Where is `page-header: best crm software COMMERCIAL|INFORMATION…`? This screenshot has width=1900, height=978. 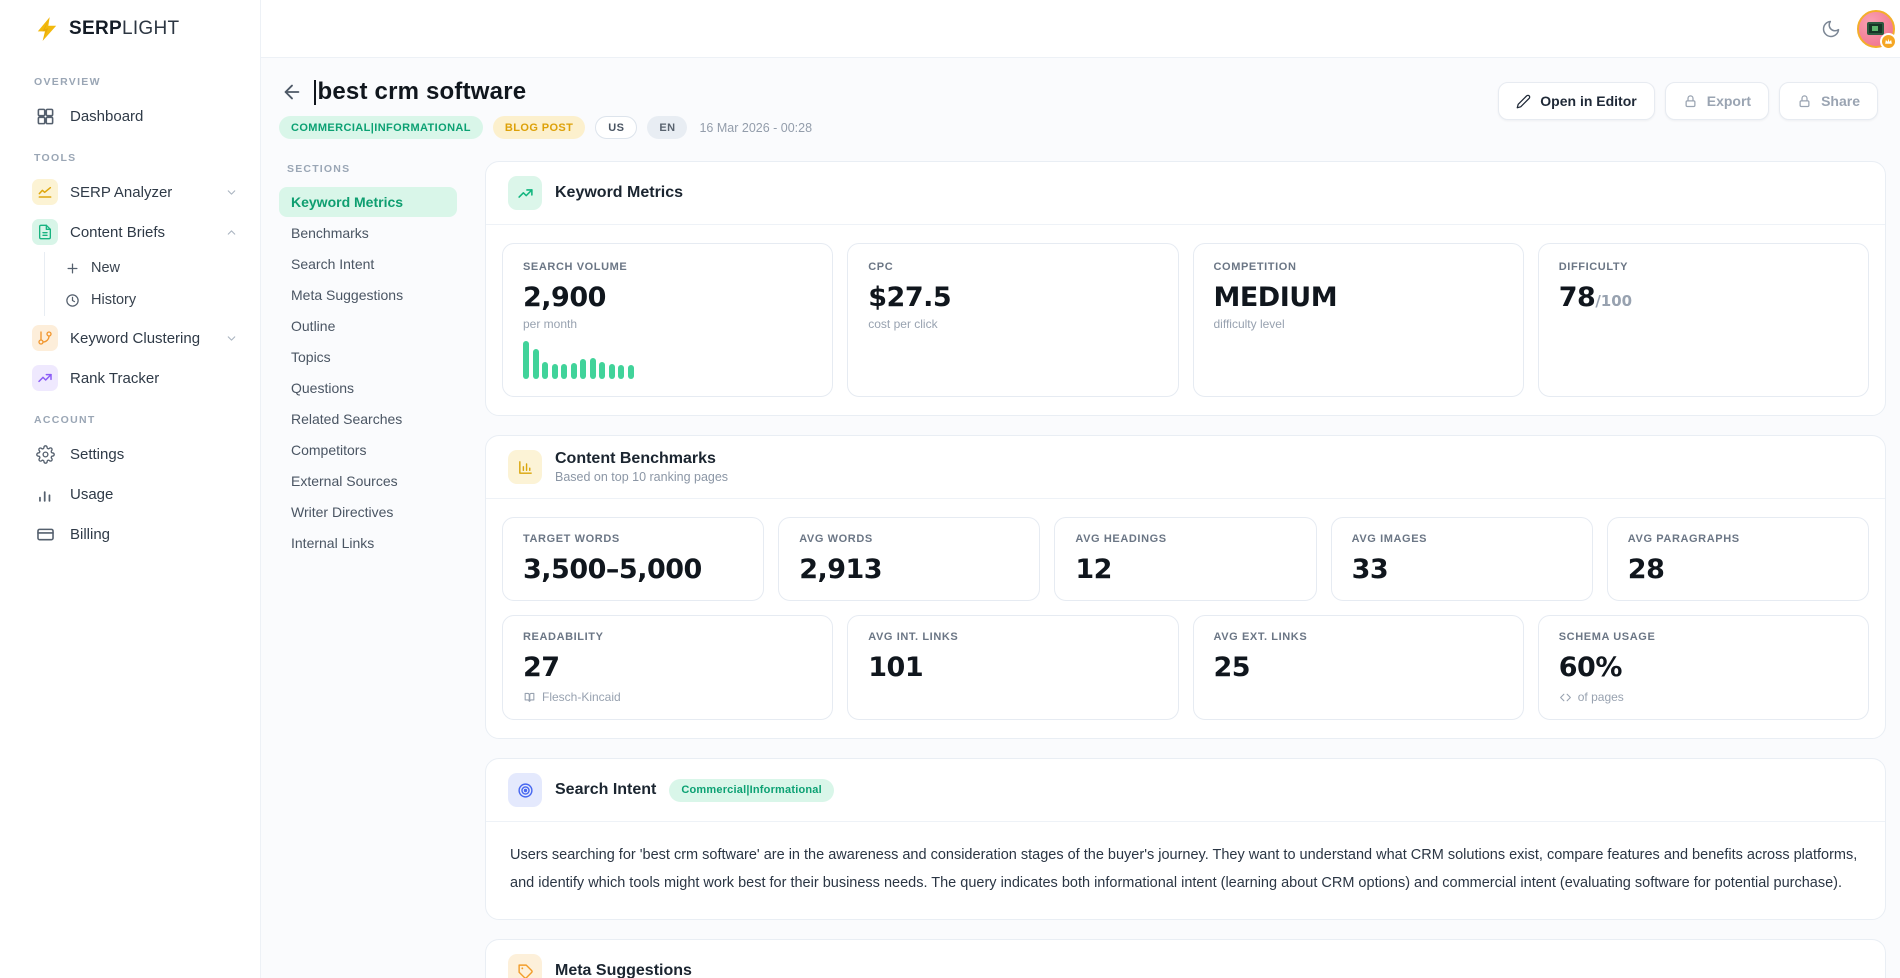 page-header: best crm software COMMERCIAL|INFORMATION… is located at coordinates (1080, 98).